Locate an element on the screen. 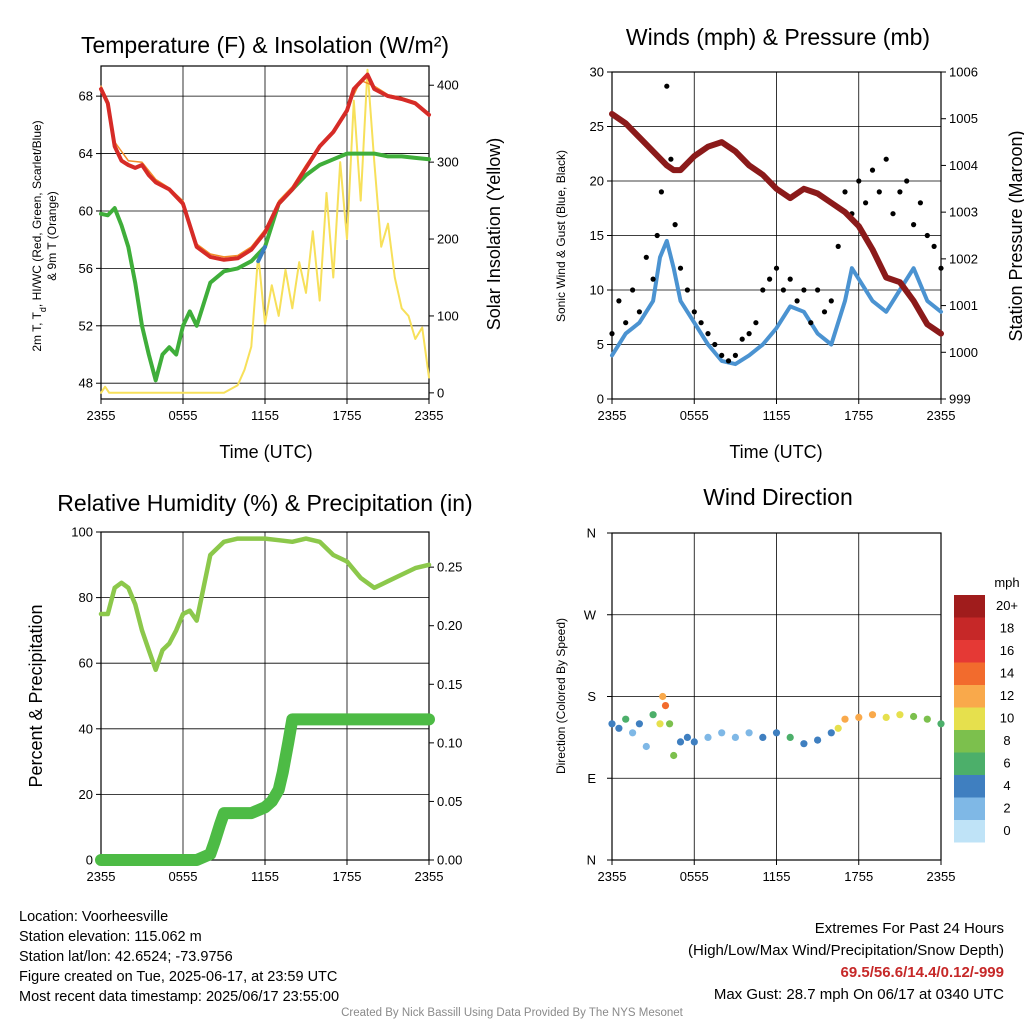  temp-y-tick-label: 48 is located at coordinates (86, 383).